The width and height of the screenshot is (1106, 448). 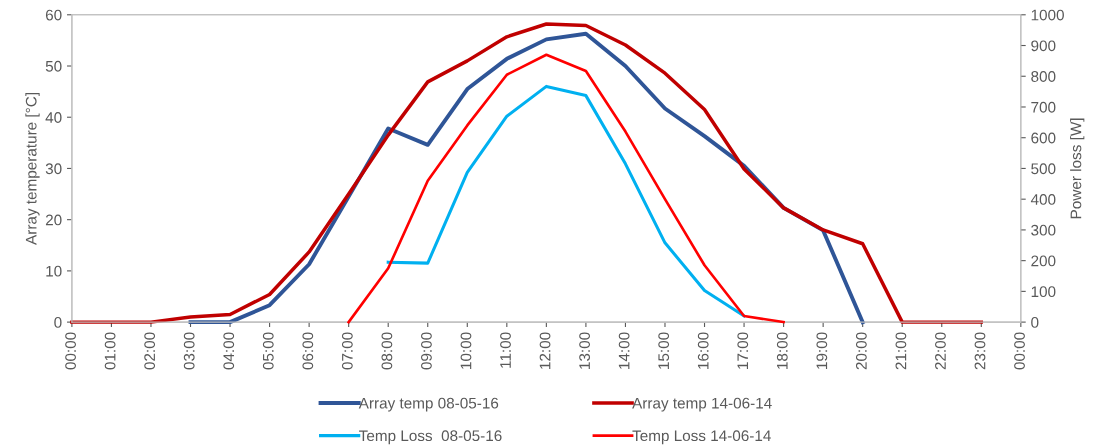 I want to click on y2-tick-label: 400, so click(x=1043, y=199).